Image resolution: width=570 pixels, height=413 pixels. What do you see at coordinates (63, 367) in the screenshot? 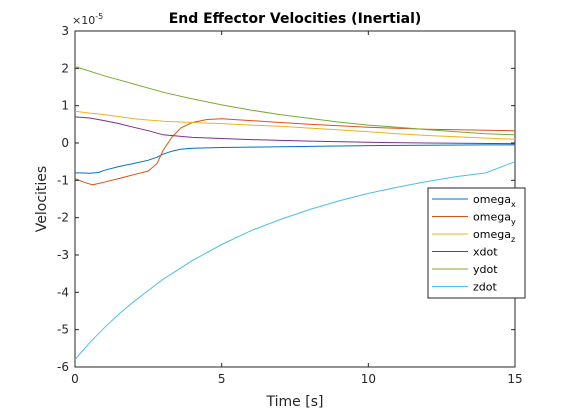
I see `y-tick-label: -6` at bounding box center [63, 367].